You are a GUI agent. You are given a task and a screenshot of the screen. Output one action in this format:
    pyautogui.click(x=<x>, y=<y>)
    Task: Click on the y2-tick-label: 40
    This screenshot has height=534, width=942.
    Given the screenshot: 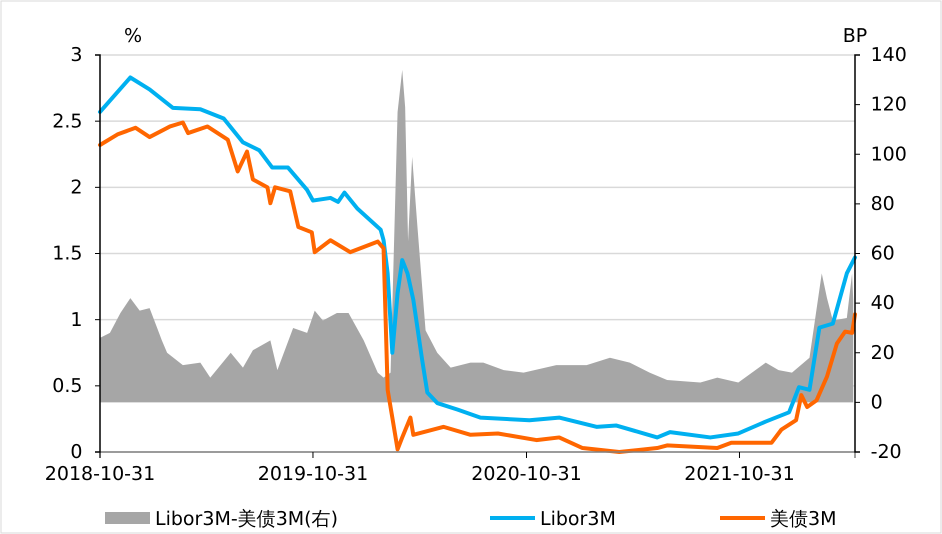 What is the action you would take?
    pyautogui.click(x=882, y=303)
    